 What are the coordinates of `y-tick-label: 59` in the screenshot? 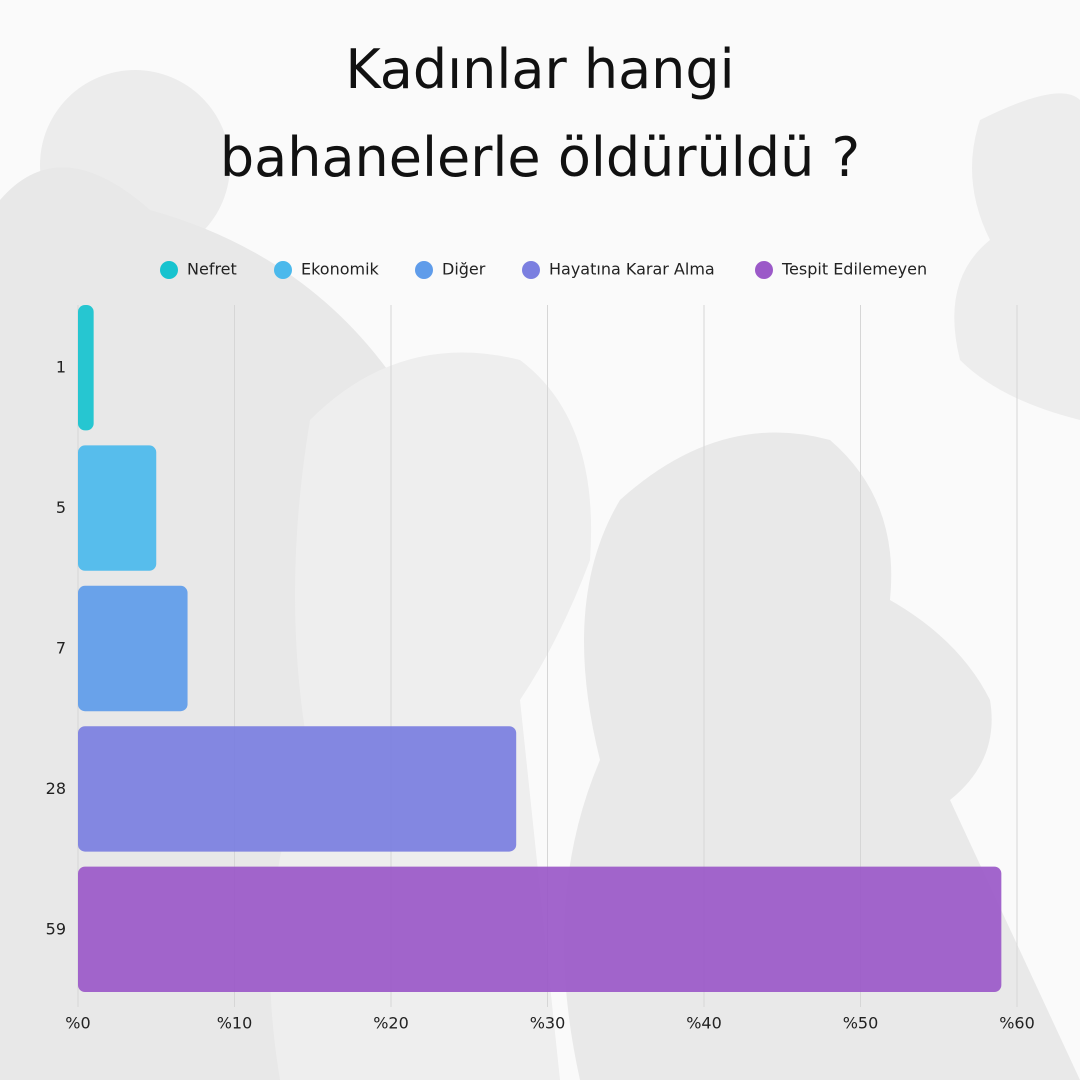 It's located at (56, 928).